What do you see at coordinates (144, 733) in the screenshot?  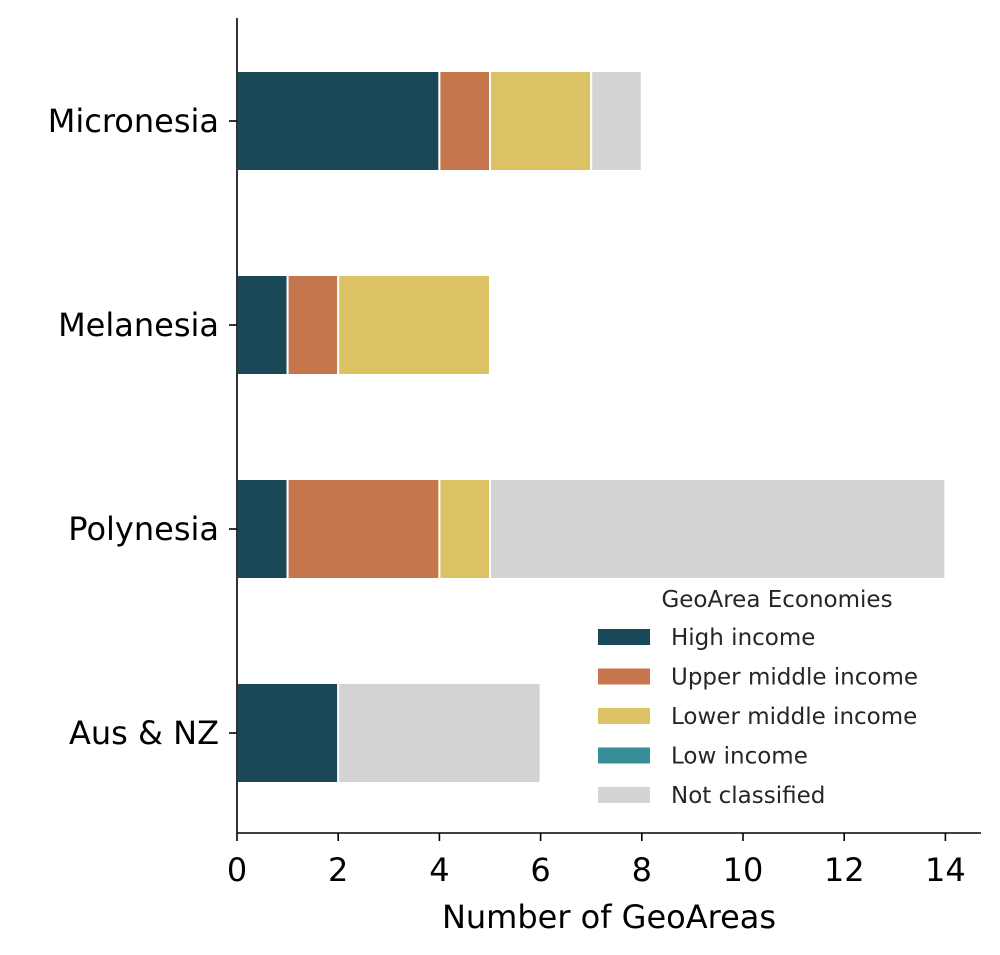 I see `y-tick-label-aus-and-nz: Aus & NZ` at bounding box center [144, 733].